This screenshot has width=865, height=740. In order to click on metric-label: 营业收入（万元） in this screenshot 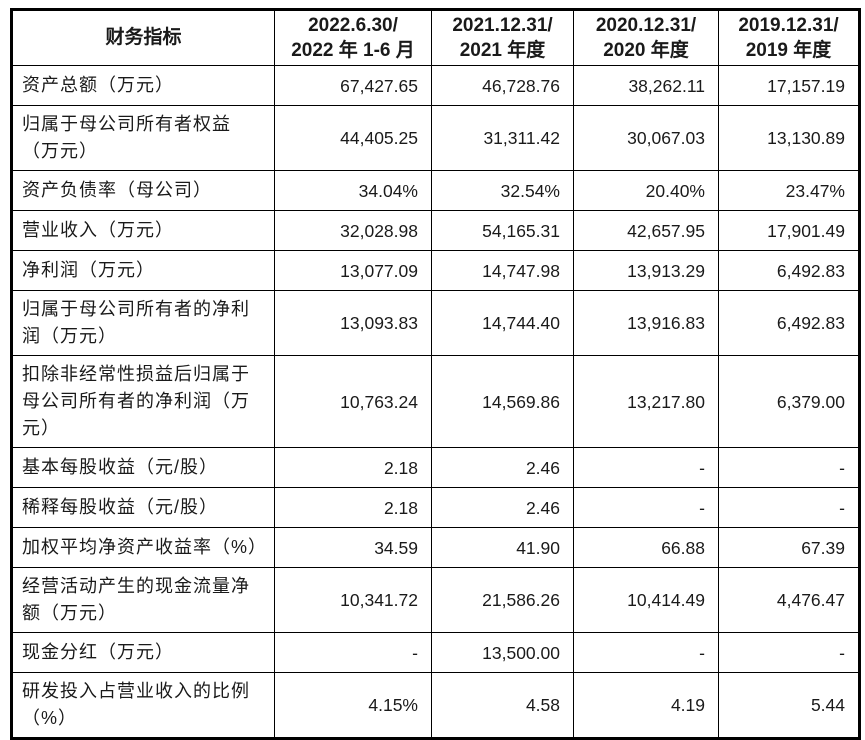, I will do `click(143, 230)`.